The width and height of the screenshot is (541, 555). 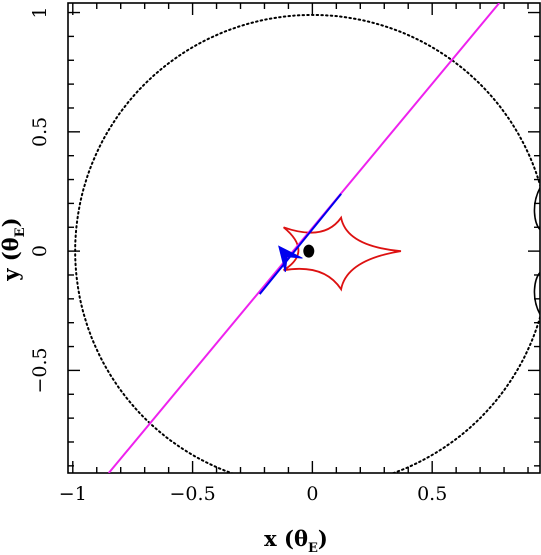 I want to click on x-tick-label: −1, so click(x=73, y=494).